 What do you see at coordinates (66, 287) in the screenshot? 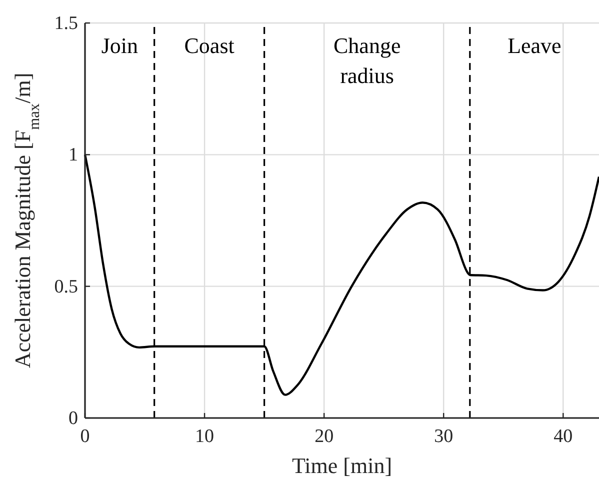
I see `y-tick-label: 0.5` at bounding box center [66, 287].